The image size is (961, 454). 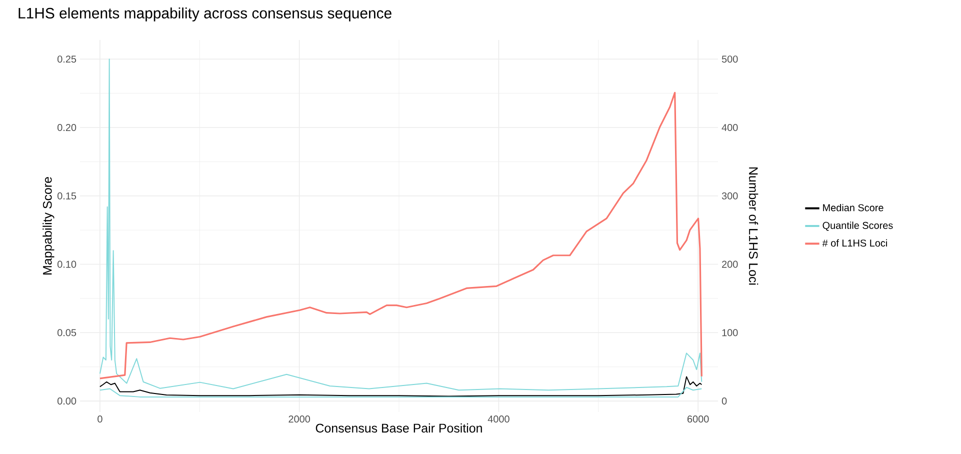 I want to click on legend-label: Quantile Scores, so click(x=857, y=226).